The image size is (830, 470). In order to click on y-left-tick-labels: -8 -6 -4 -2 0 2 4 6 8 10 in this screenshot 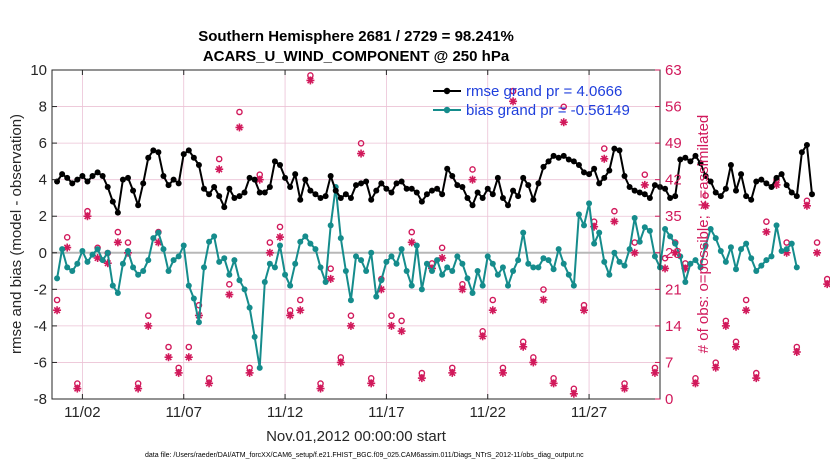, I will do `click(38, 235)`.